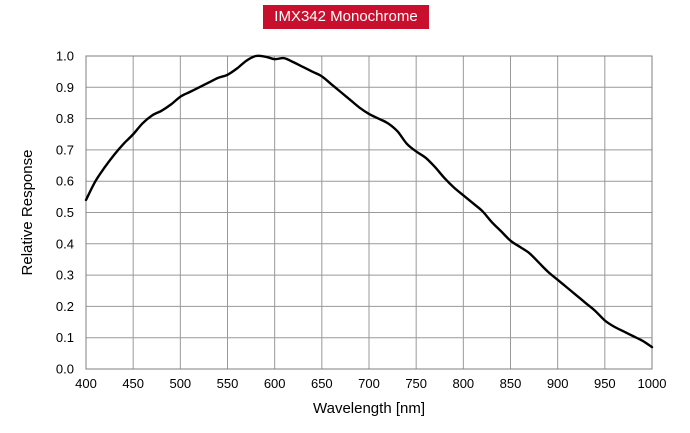 This screenshot has width=690, height=433. What do you see at coordinates (86, 383) in the screenshot?
I see `x-tick-label: 400` at bounding box center [86, 383].